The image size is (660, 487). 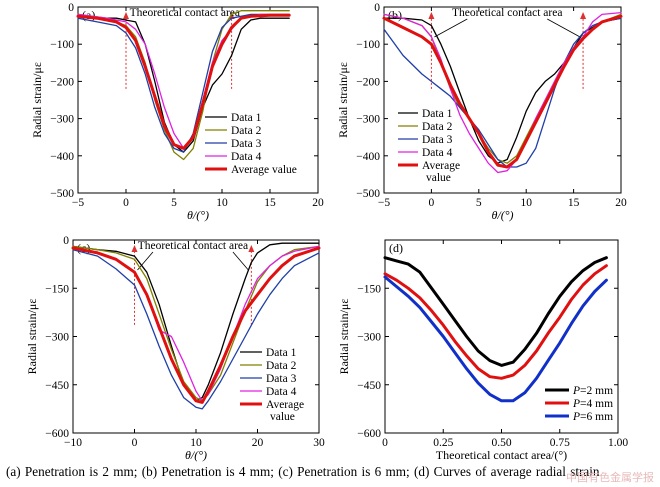 What do you see at coordinates (438, 178) in the screenshot?
I see `legend-label: value` at bounding box center [438, 178].